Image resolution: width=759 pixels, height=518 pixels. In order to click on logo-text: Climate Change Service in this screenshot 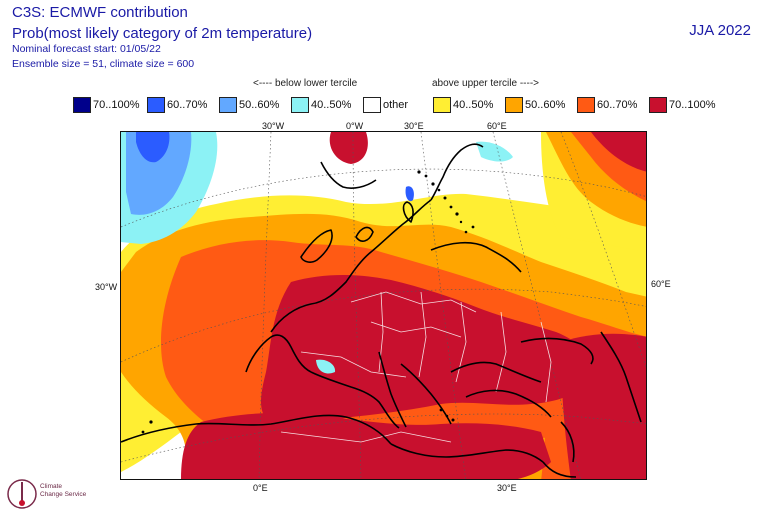, I will do `click(63, 491)`.